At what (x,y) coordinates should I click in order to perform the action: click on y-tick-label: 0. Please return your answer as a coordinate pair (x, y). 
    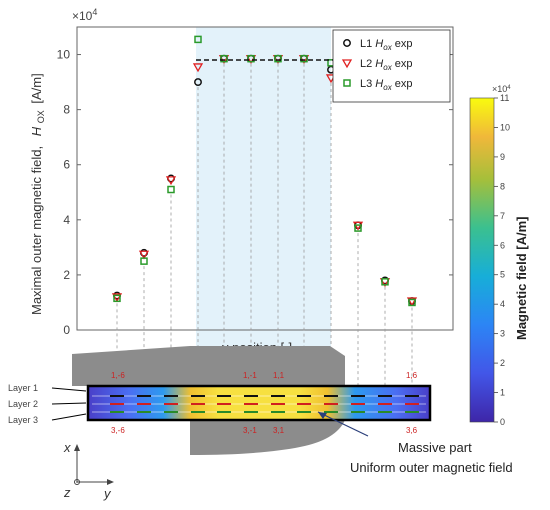
    Looking at the image, I should click on (66, 330).